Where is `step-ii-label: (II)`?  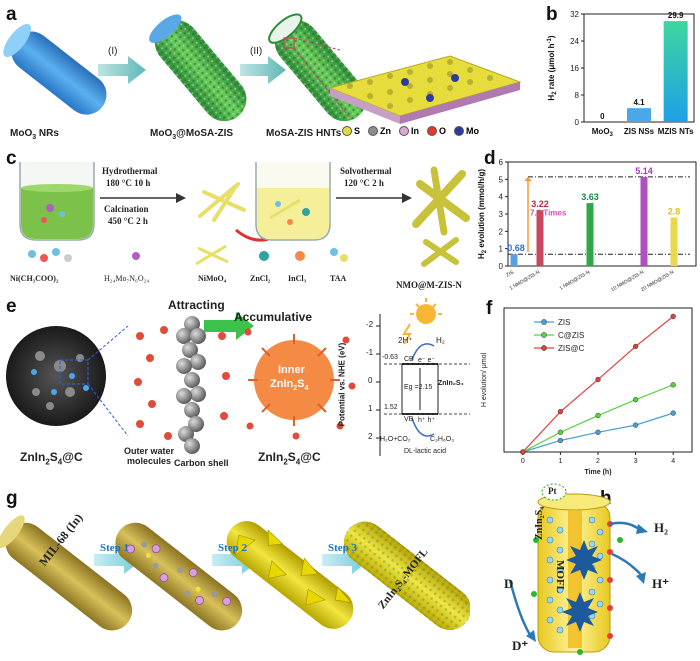
step-ii-label: (II) is located at coordinates (256, 51).